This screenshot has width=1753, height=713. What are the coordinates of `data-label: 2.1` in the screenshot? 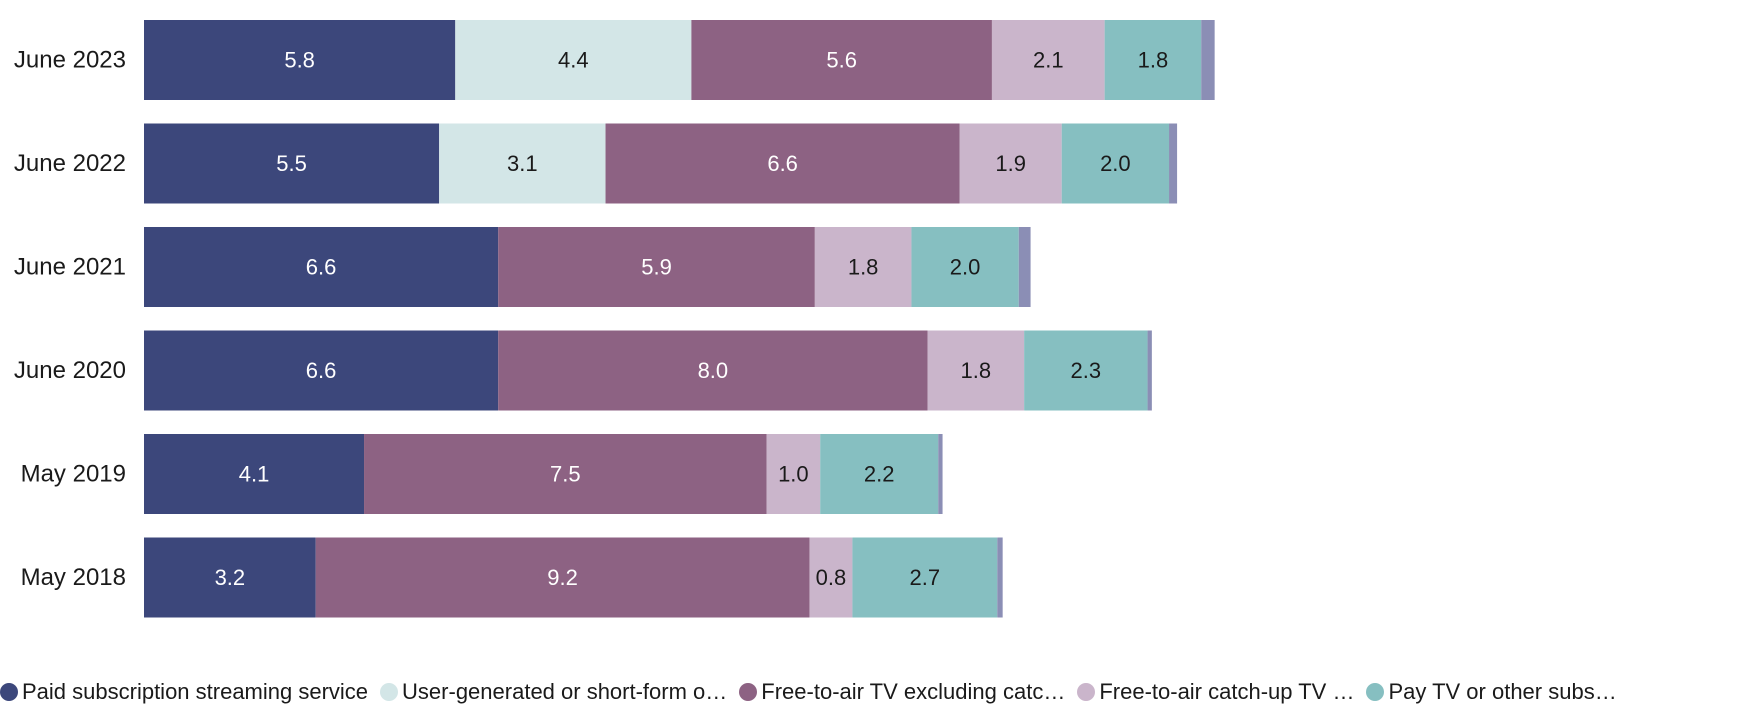 It's located at (1048, 60).